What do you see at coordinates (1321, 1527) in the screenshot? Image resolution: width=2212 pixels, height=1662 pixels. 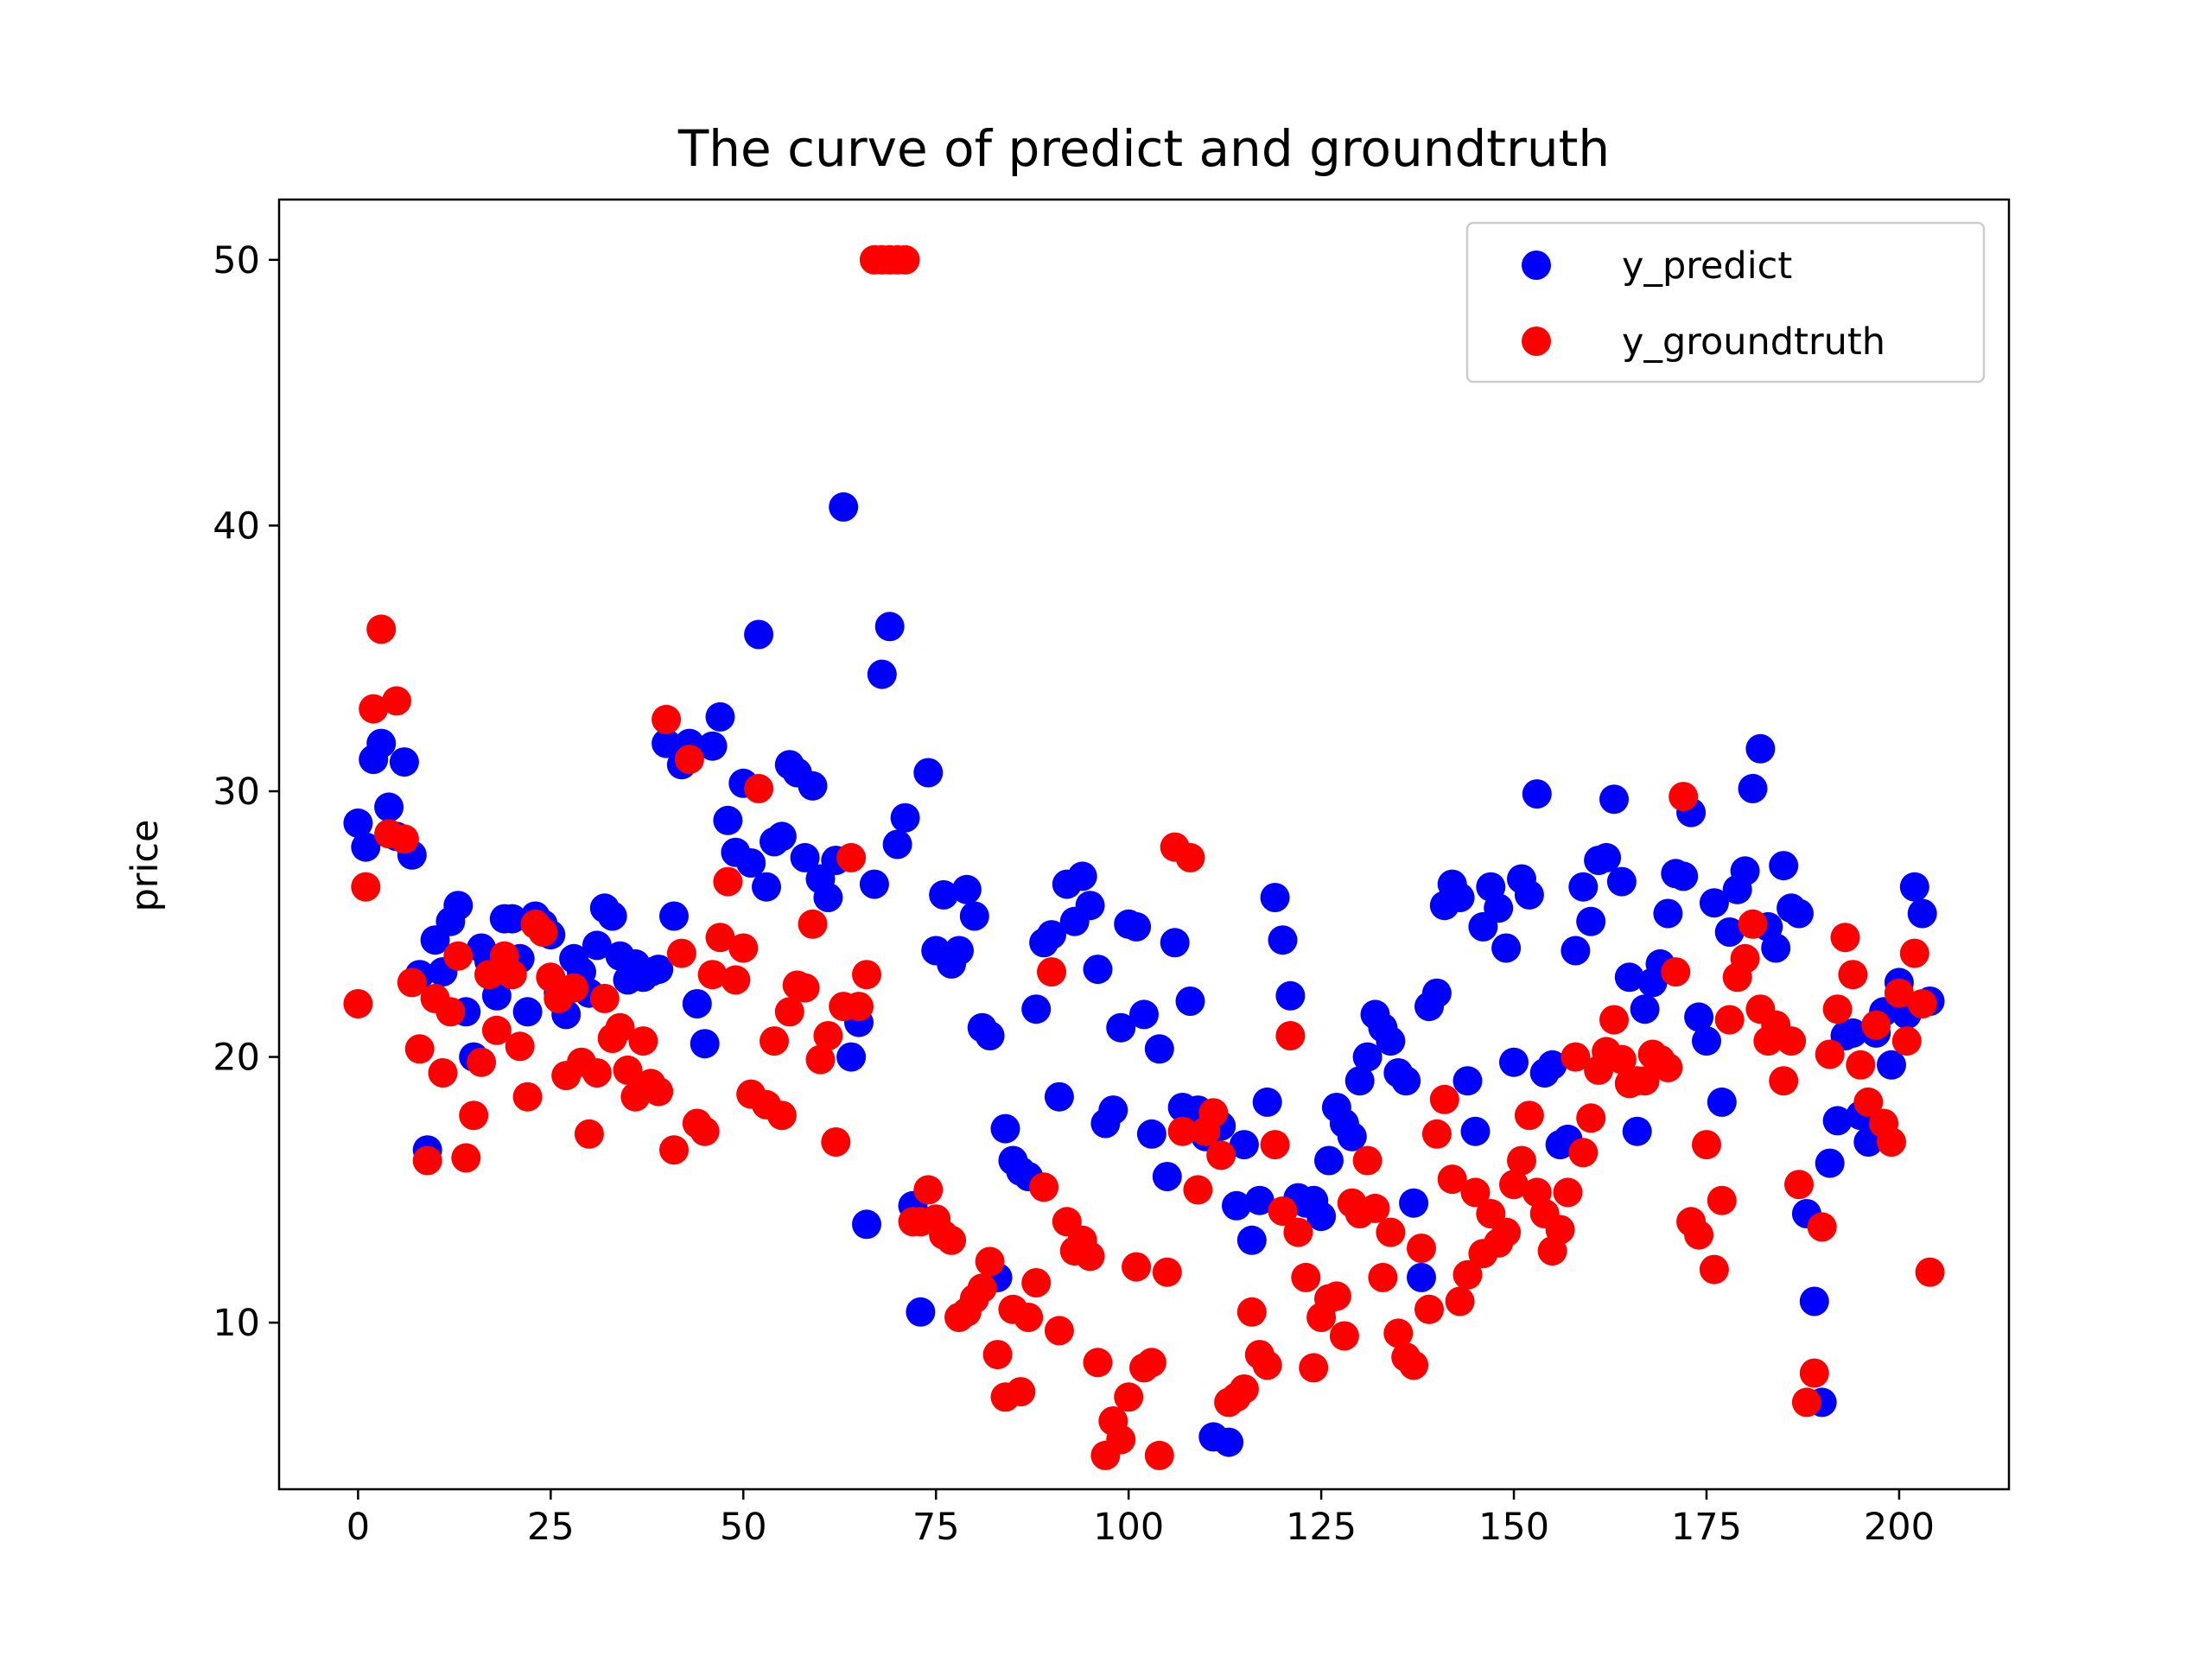 I see `x-tick-label: 125` at bounding box center [1321, 1527].